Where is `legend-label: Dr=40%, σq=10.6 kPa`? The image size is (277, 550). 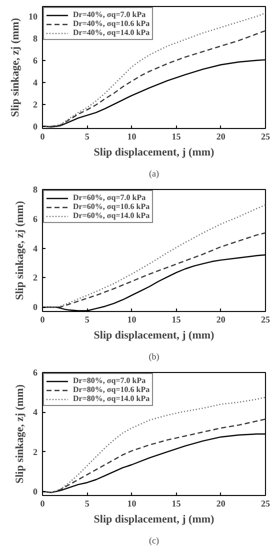 legend-label: Dr=40%, σq=10.6 kPa is located at coordinates (111, 23).